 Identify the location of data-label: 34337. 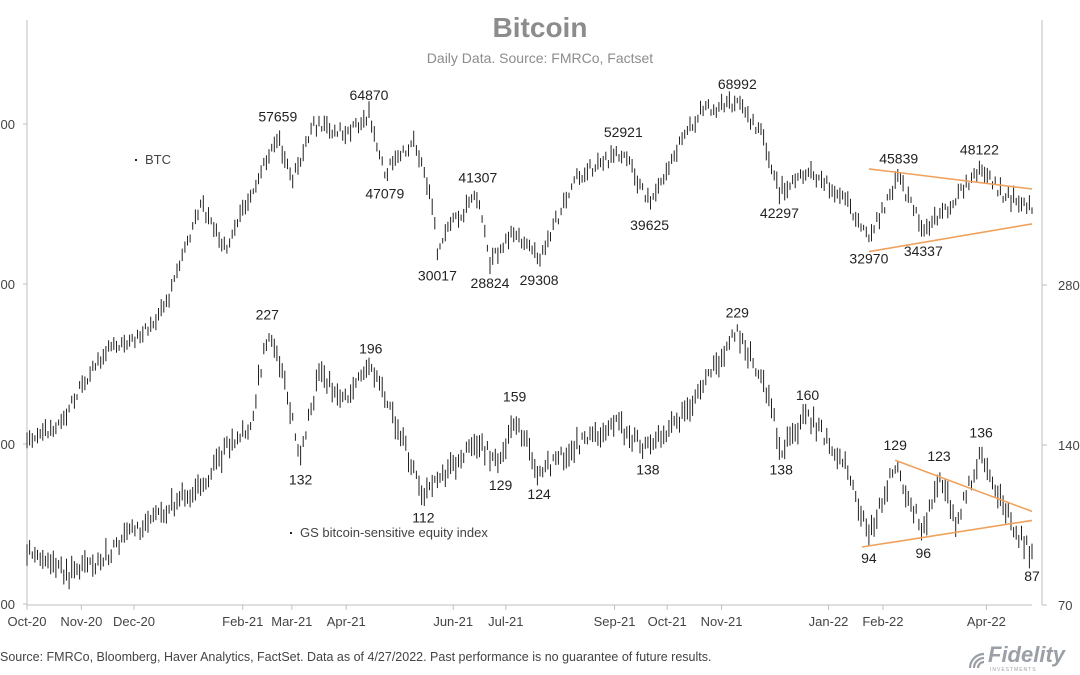
(923, 251).